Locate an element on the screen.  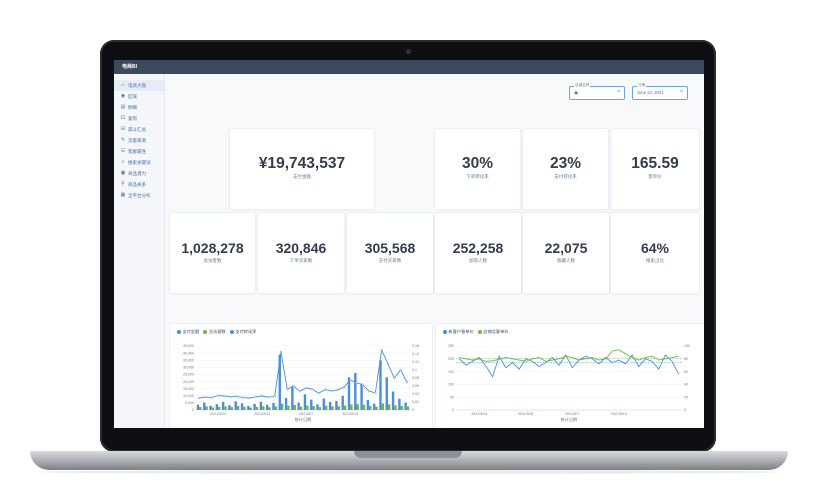
sidebar-item: ☷ 客群属性 is located at coordinates (139, 151).